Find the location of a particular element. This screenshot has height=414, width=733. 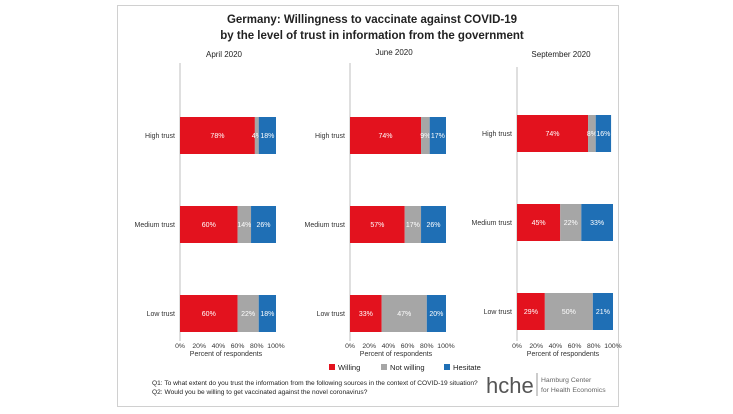

data-label-0-1-0: 60% is located at coordinates (209, 225).